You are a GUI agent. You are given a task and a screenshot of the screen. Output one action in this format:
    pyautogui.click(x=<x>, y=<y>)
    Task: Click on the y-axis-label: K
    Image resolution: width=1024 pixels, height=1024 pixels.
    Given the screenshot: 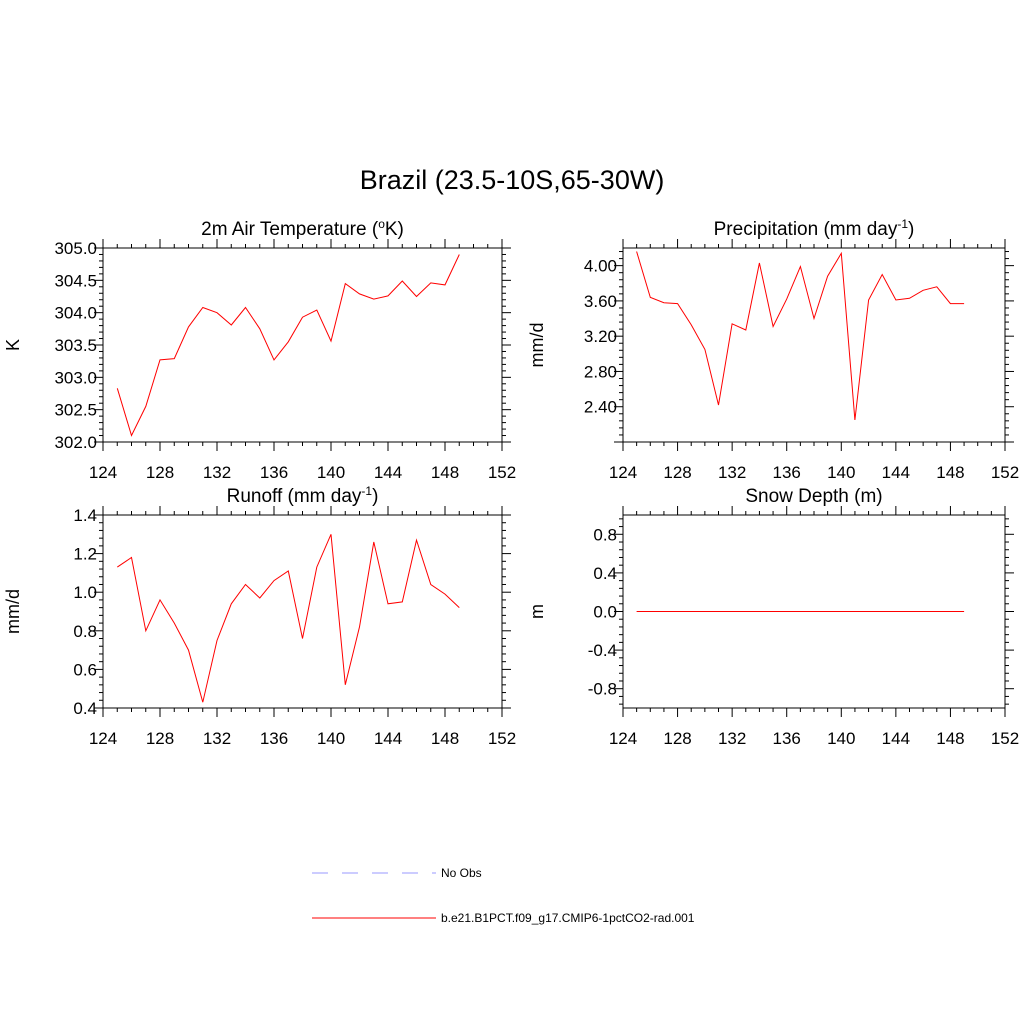 What is the action you would take?
    pyautogui.click(x=13, y=345)
    